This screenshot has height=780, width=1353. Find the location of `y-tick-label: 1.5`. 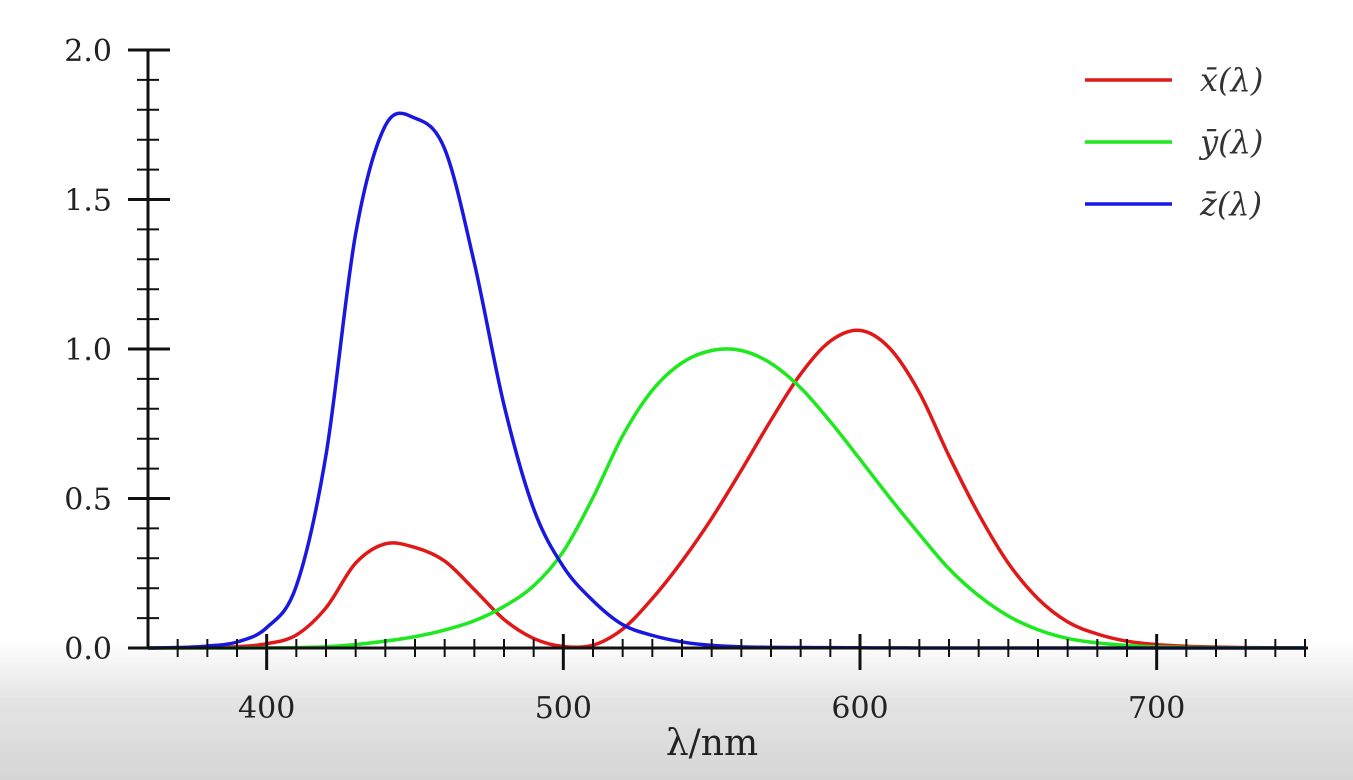

y-tick-label: 1.5 is located at coordinates (88, 201).